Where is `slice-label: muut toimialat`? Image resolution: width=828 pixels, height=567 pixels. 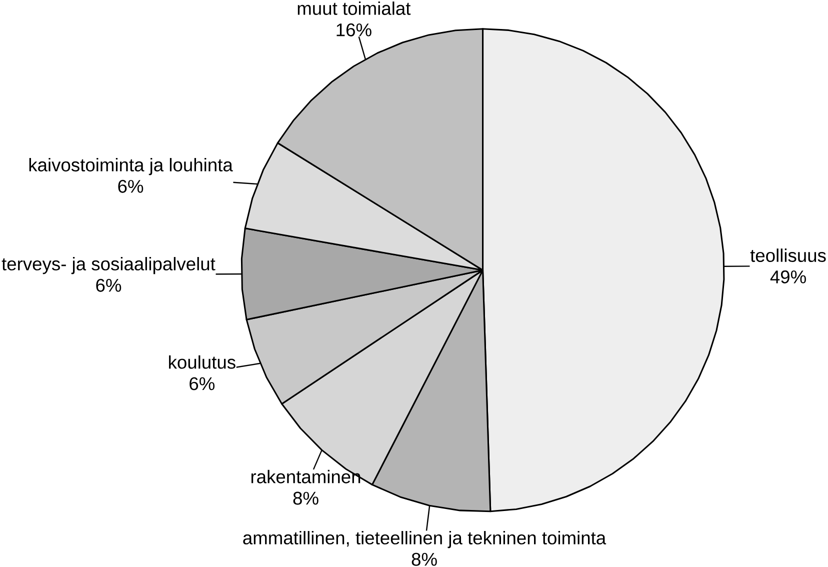 slice-label: muut toimialat is located at coordinates (354, 8).